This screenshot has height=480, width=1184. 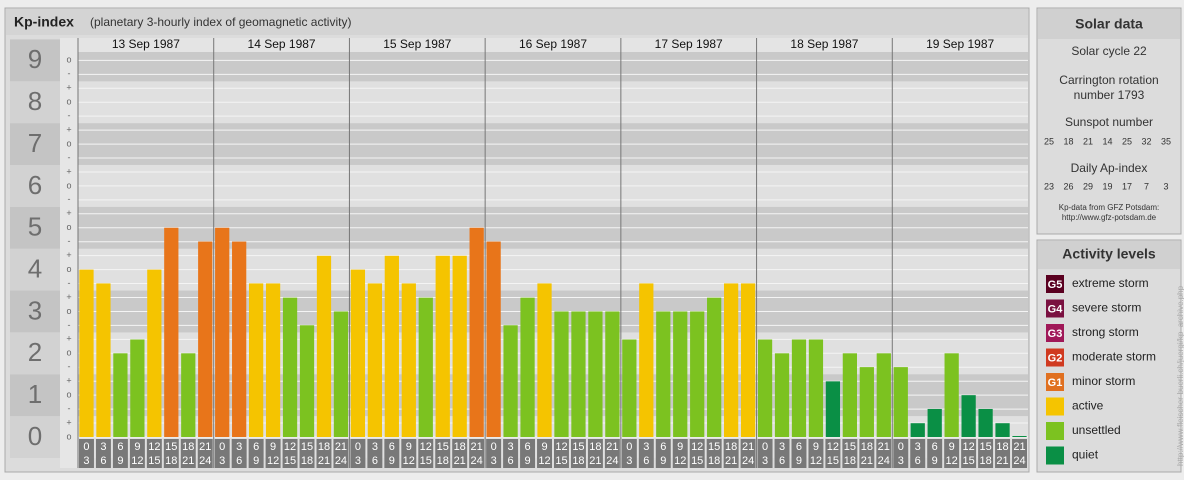 I want to click on y-tick-label: 4, so click(x=35, y=268).